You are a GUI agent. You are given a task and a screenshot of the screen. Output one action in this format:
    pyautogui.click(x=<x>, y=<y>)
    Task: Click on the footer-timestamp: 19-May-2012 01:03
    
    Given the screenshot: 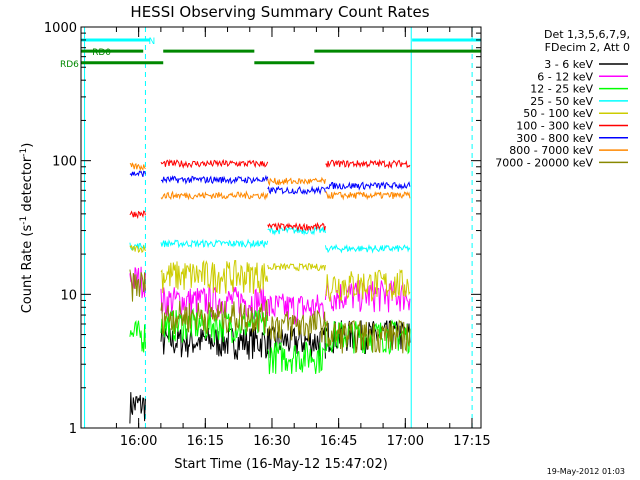 What is the action you would take?
    pyautogui.click(x=586, y=471)
    